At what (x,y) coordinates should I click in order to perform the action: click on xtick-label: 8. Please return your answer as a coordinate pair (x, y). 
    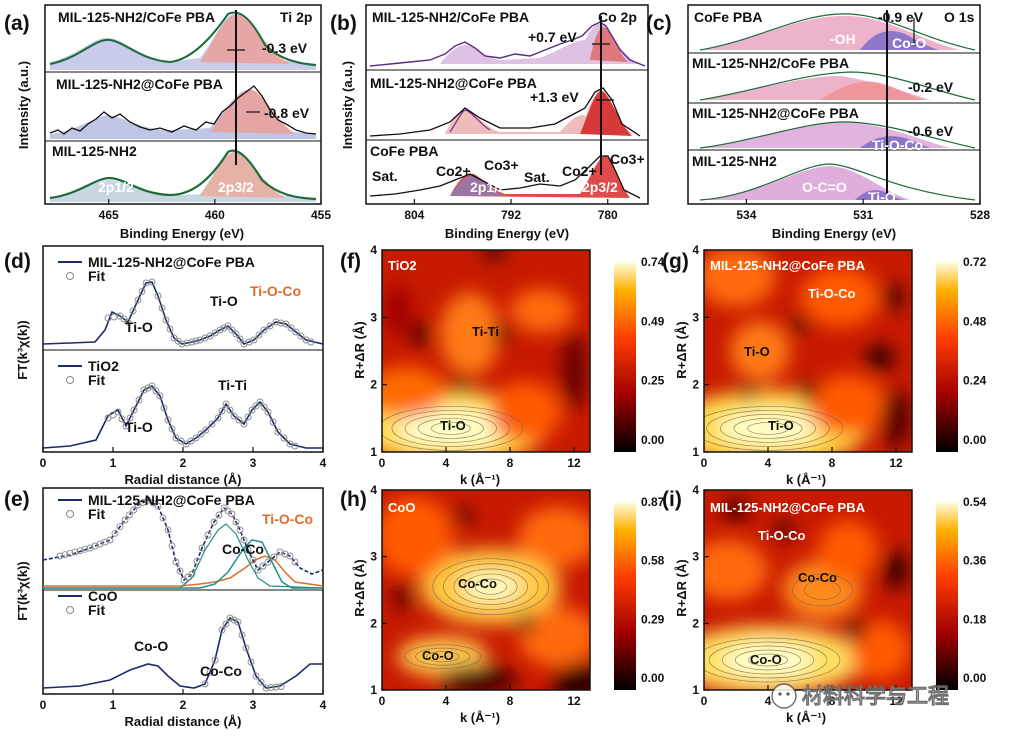
    Looking at the image, I should click on (510, 463).